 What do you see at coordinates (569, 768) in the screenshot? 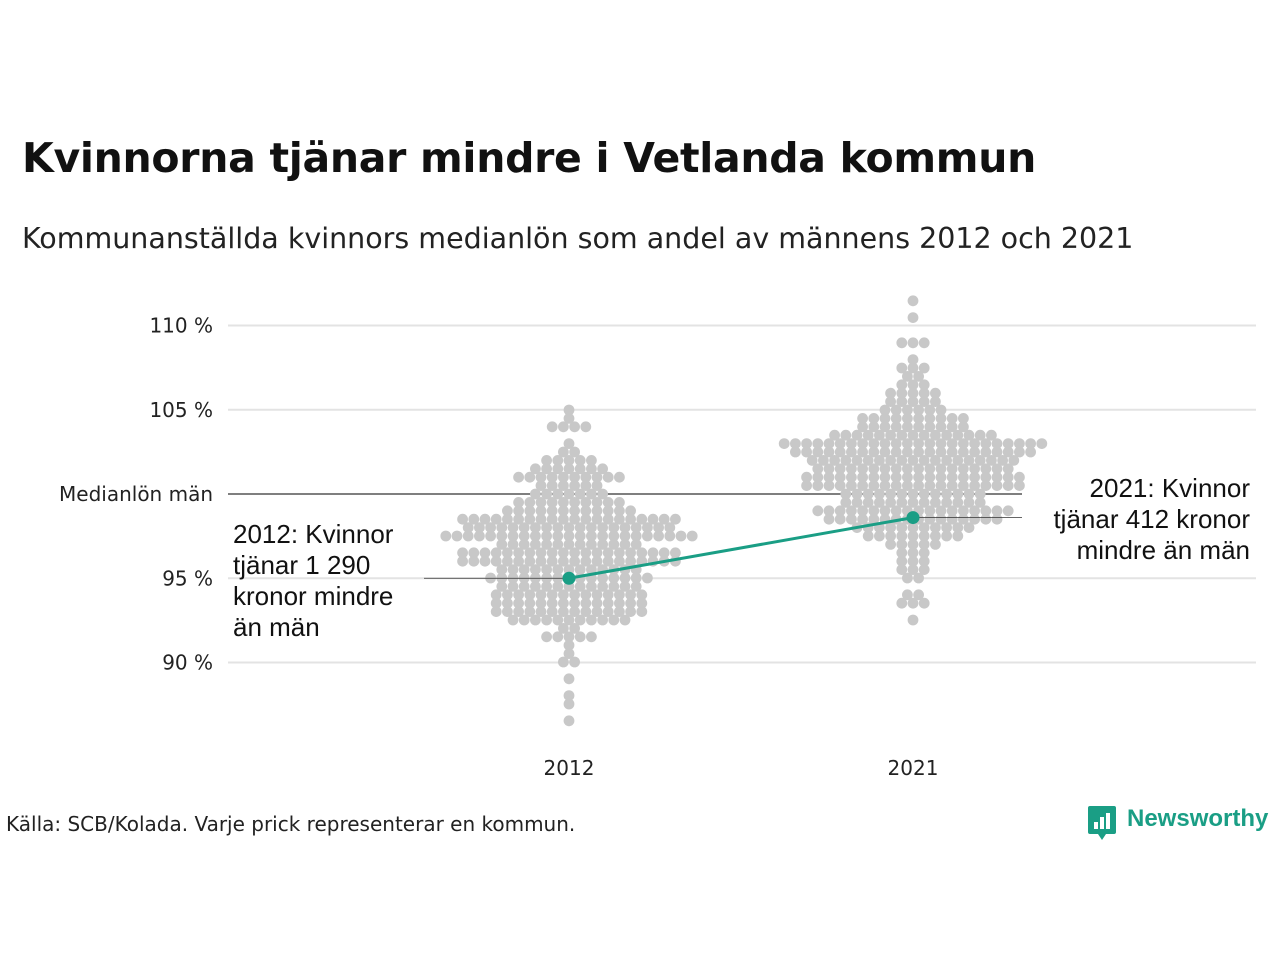
I see `x-tick-label: 2012` at bounding box center [569, 768].